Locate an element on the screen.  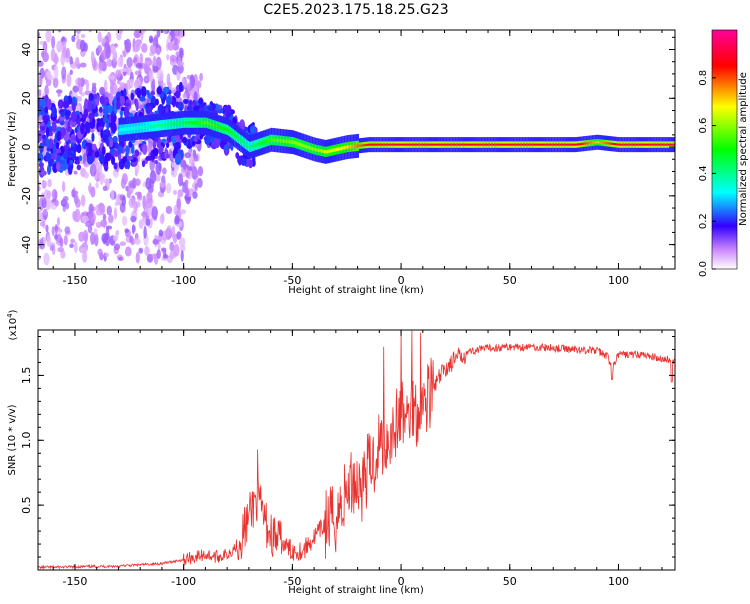
colorbar-label: Normalized spectral amplitude is located at coordinates (743, 149).